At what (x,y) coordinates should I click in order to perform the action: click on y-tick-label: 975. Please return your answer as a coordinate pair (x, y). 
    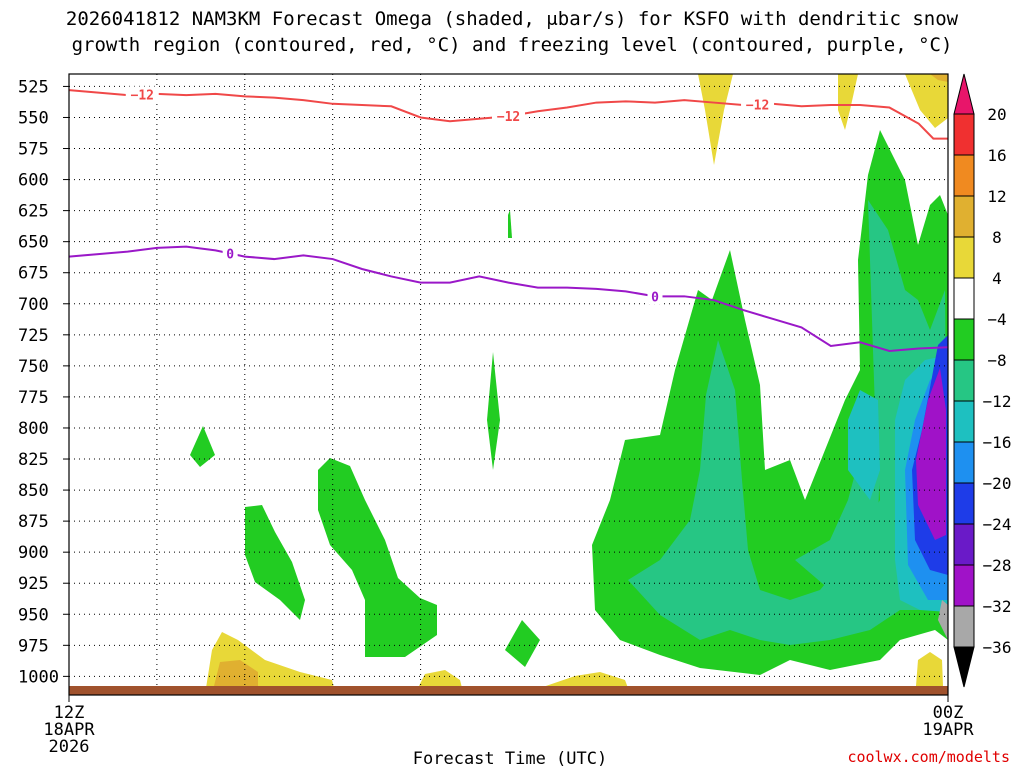
    Looking at the image, I should click on (33, 646).